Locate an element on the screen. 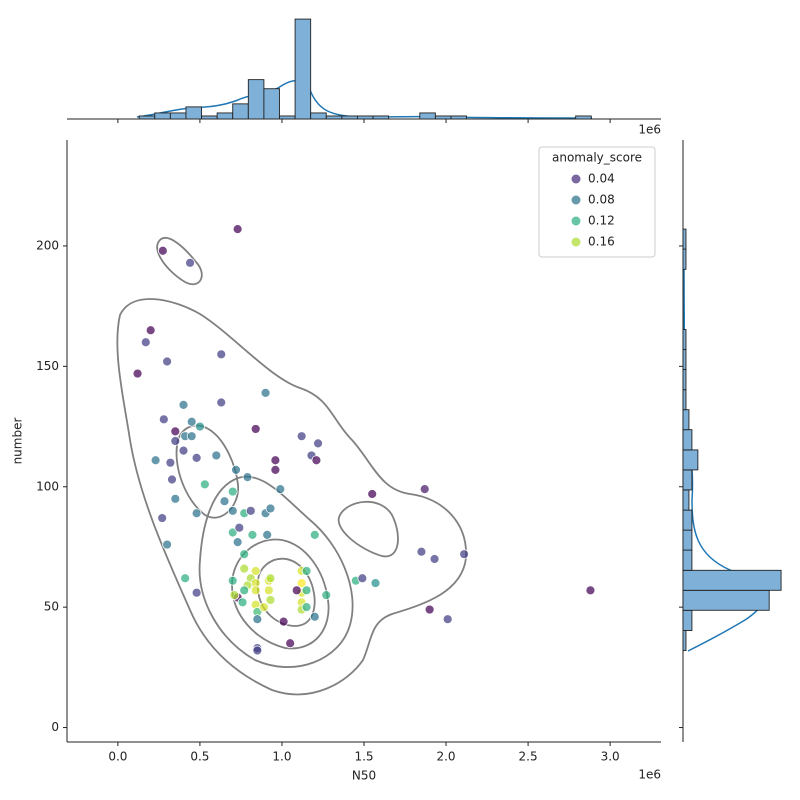  x-tick-label: 0.0 is located at coordinates (117, 757).